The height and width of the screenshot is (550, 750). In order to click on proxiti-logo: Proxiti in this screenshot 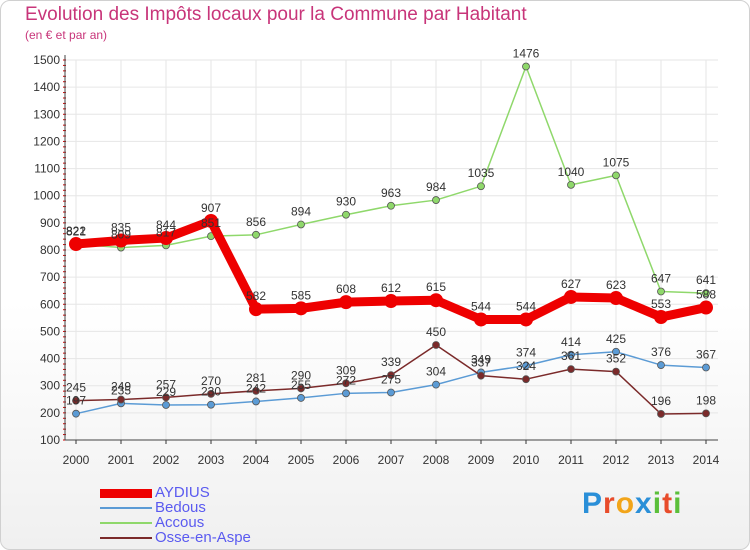, I will do `click(632, 504)`.